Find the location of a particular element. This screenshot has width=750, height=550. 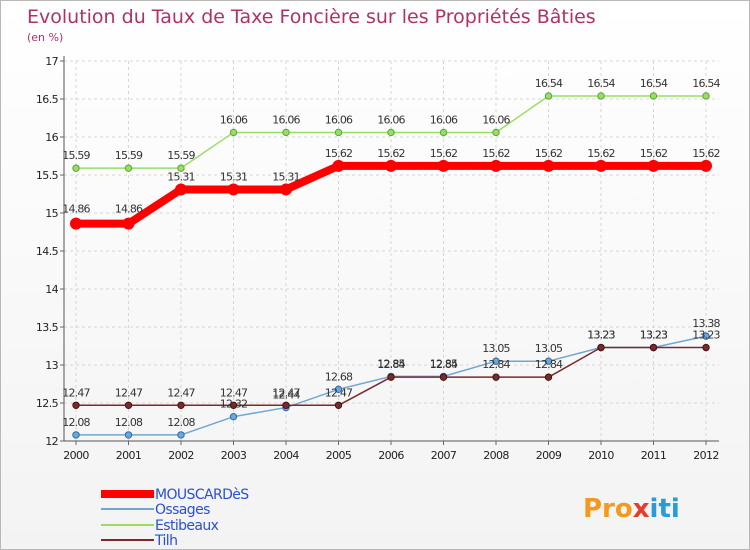

x-tick-label: 2004 is located at coordinates (286, 455).